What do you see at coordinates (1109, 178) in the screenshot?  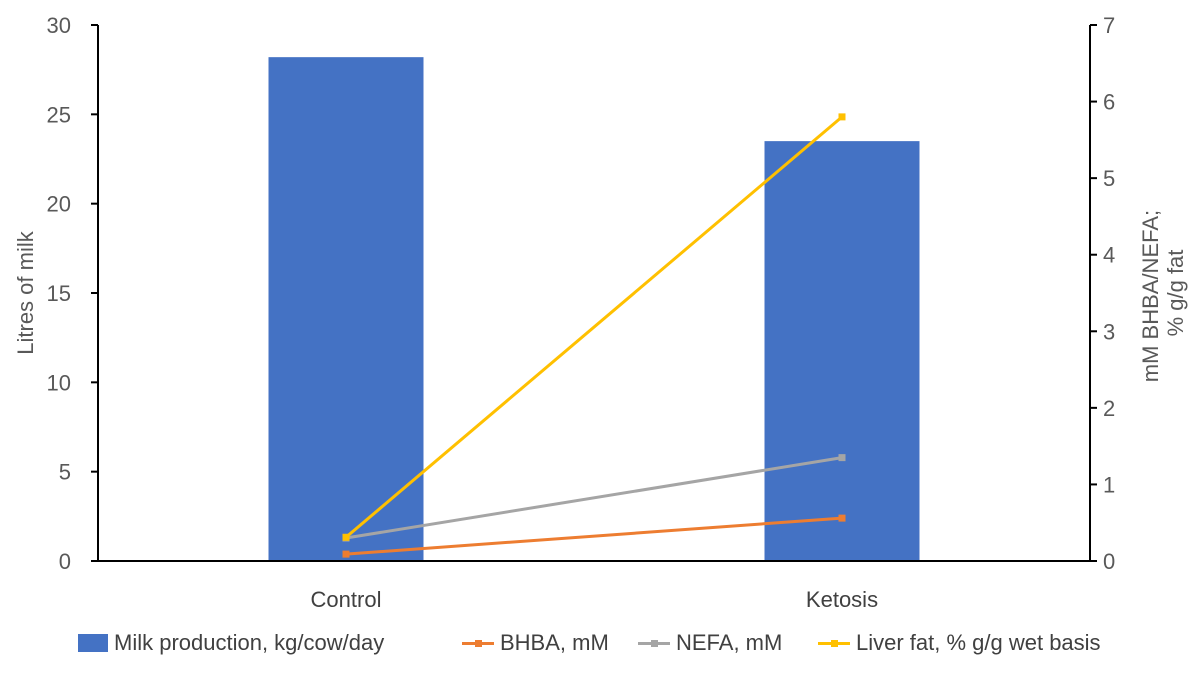 I see `right-tick-label: 5` at bounding box center [1109, 178].